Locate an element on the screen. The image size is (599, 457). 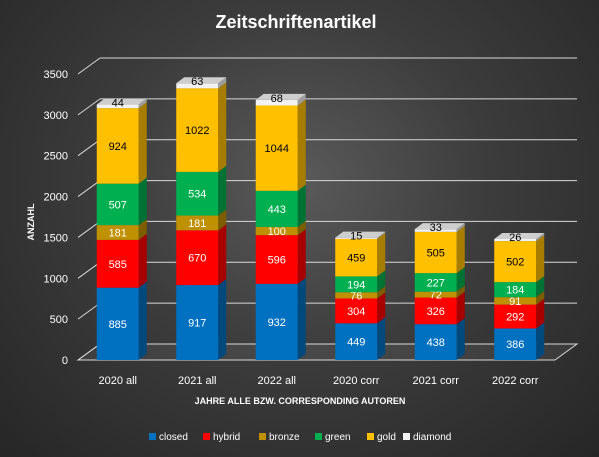
legend-item-hybrid: hybrid is located at coordinates (221, 437).